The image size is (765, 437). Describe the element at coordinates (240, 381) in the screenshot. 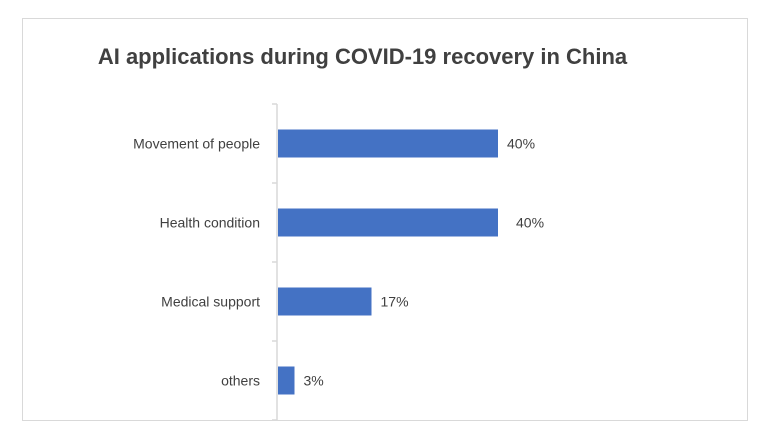

I see `category-label: others` at that location.